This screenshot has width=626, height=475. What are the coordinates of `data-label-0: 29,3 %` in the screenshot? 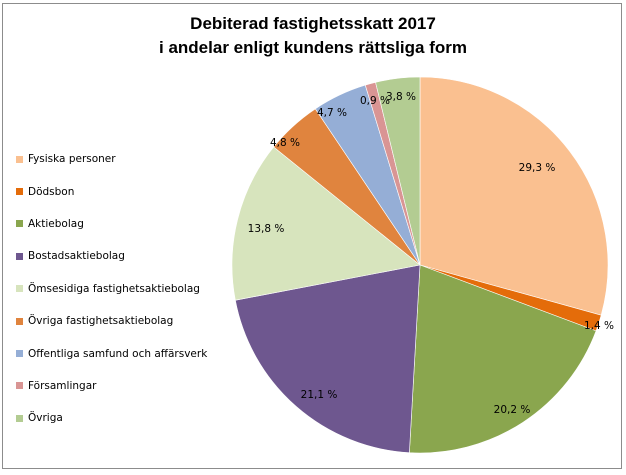 It's located at (537, 168).